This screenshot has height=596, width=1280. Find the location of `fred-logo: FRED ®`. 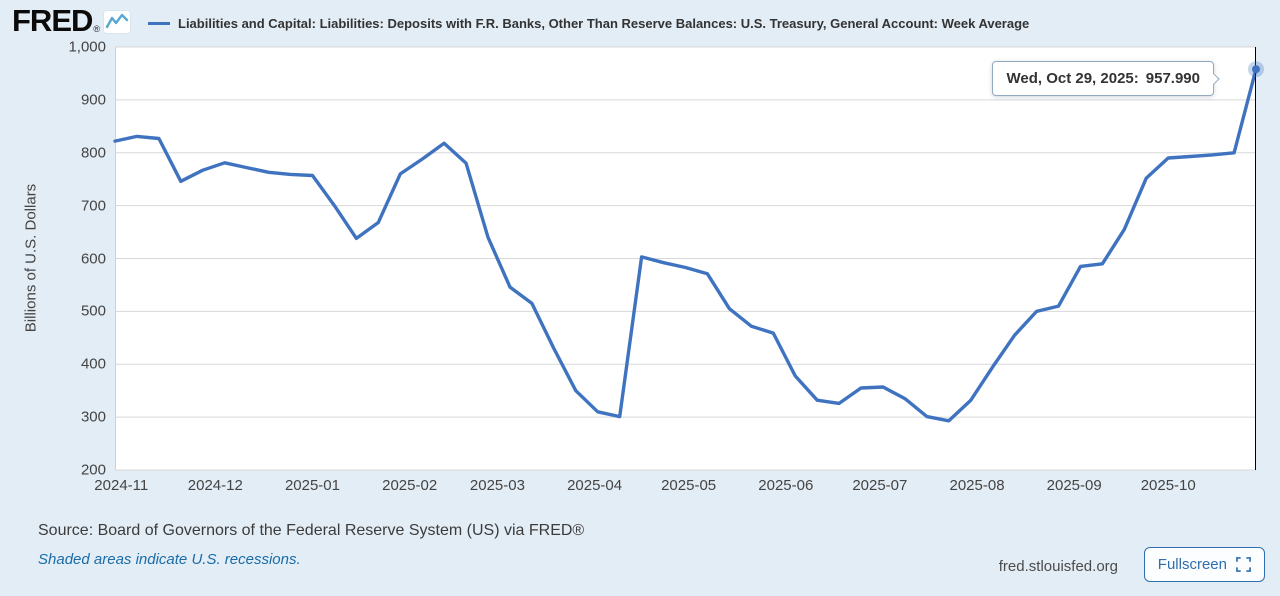

fred-logo: FRED ® is located at coordinates (72, 21).